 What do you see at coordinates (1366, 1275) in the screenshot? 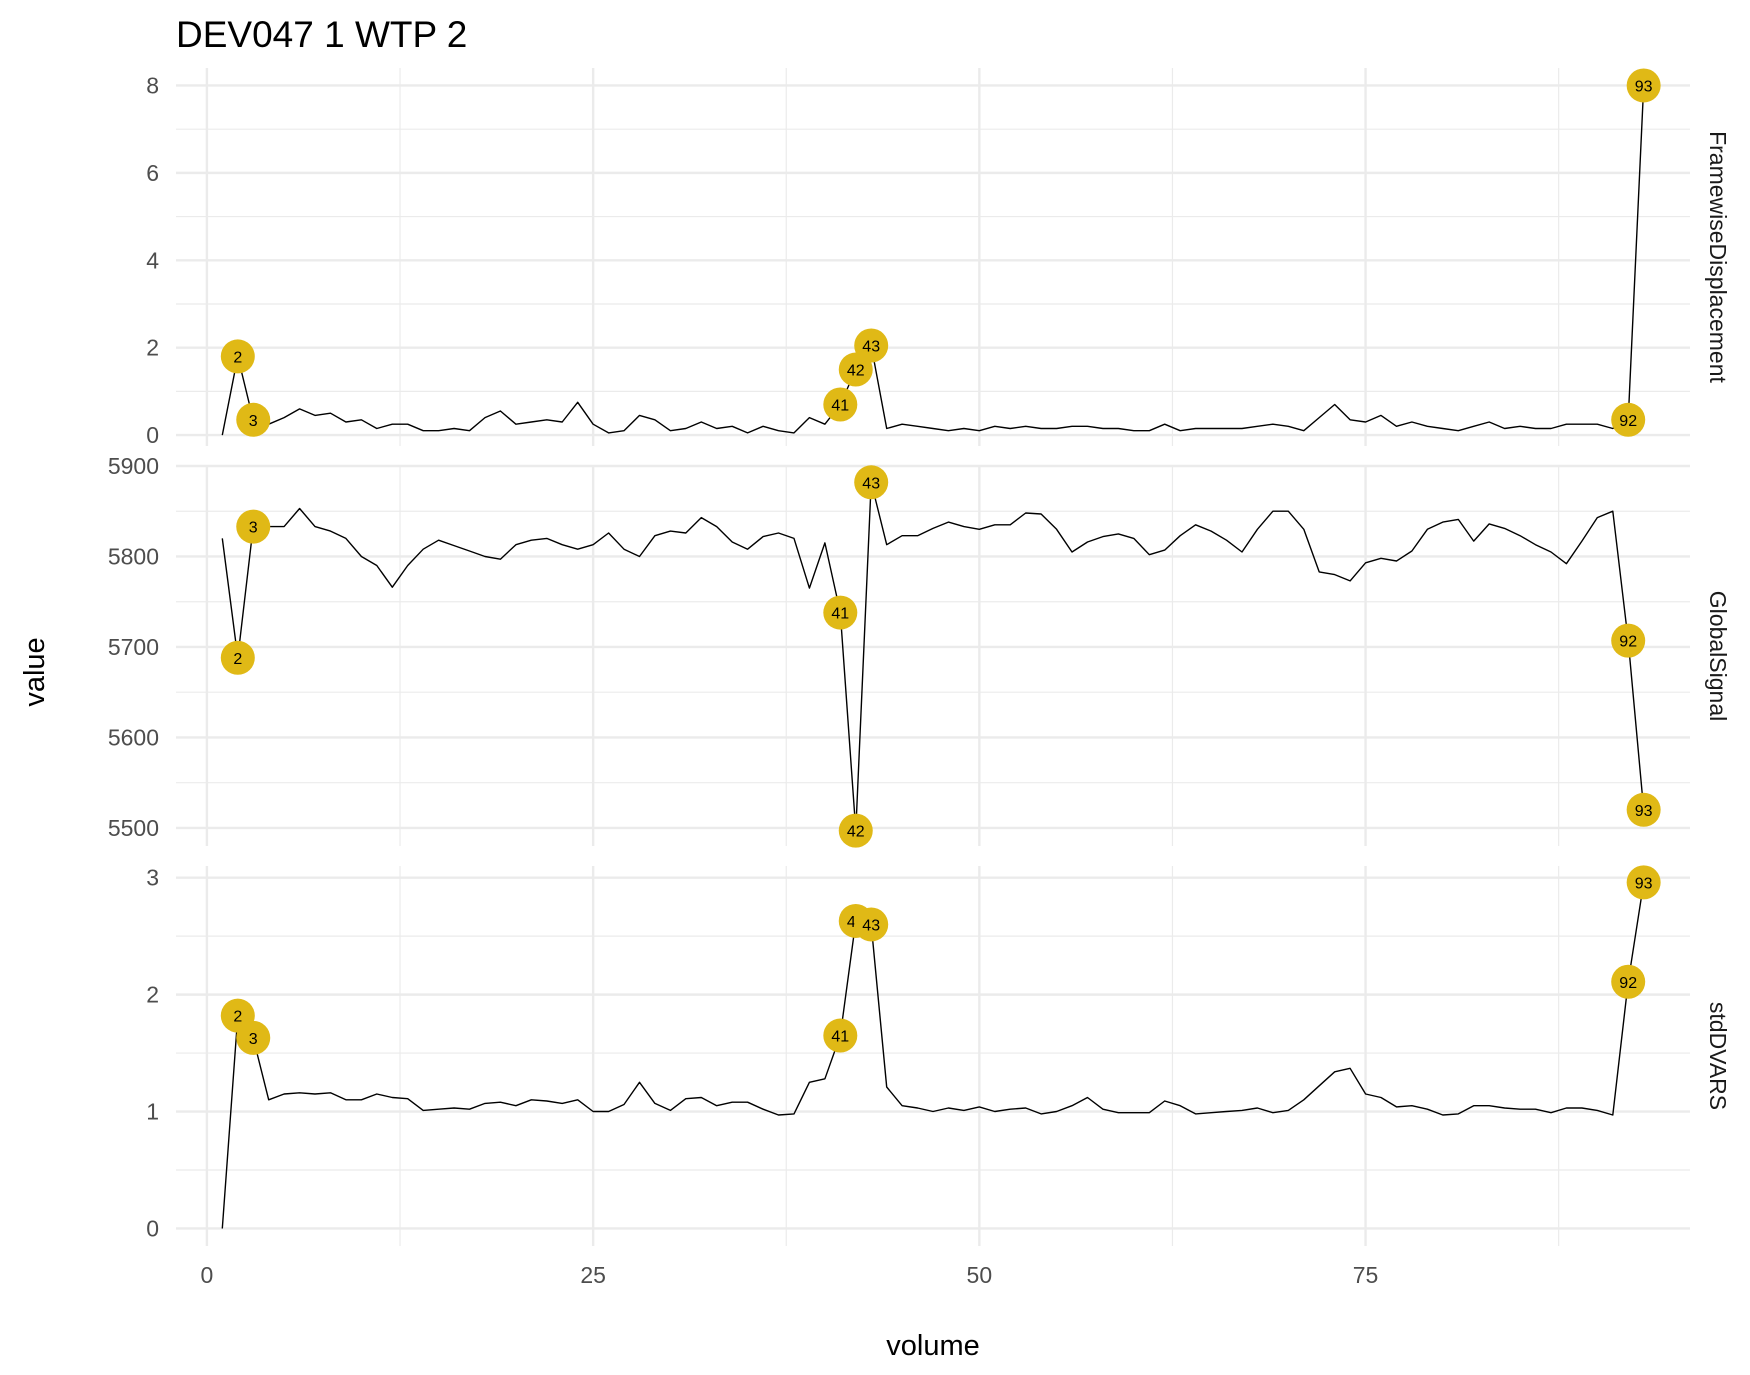
I see `x-tick-label: 75` at bounding box center [1366, 1275].